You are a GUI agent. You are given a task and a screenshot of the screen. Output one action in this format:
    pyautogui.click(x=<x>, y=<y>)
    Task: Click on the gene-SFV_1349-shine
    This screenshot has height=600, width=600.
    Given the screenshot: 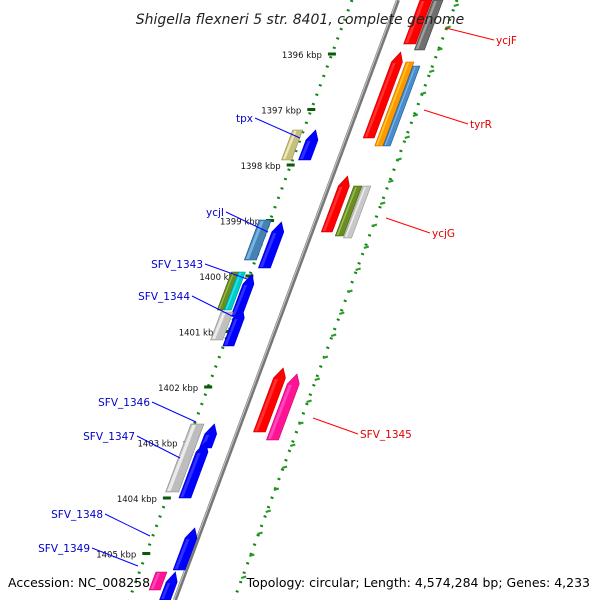 What is the action you would take?
    pyautogui.click(x=166, y=591)
    